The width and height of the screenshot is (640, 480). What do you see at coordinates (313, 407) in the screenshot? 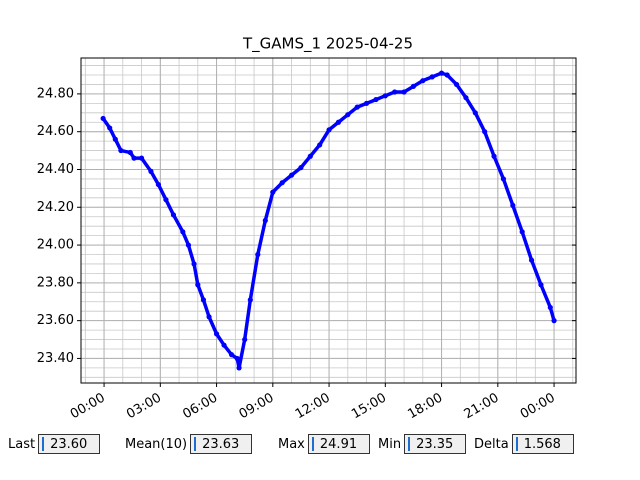
I see `x-tick-label: 12:00` at bounding box center [313, 407].